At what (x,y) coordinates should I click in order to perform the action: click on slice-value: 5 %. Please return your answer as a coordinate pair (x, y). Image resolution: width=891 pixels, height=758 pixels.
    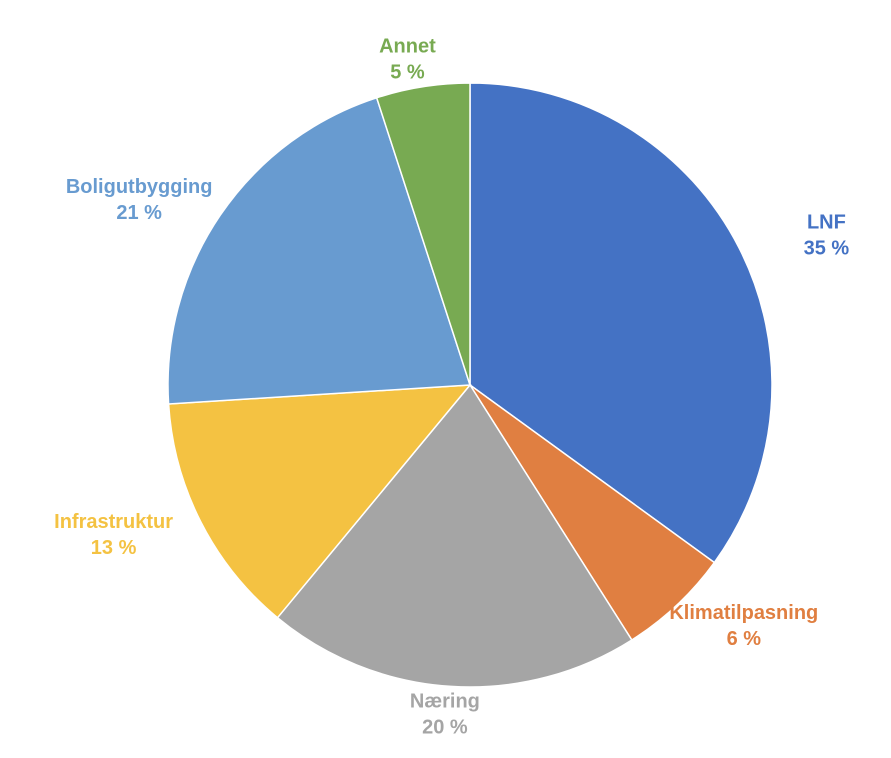
    Looking at the image, I should click on (407, 72).